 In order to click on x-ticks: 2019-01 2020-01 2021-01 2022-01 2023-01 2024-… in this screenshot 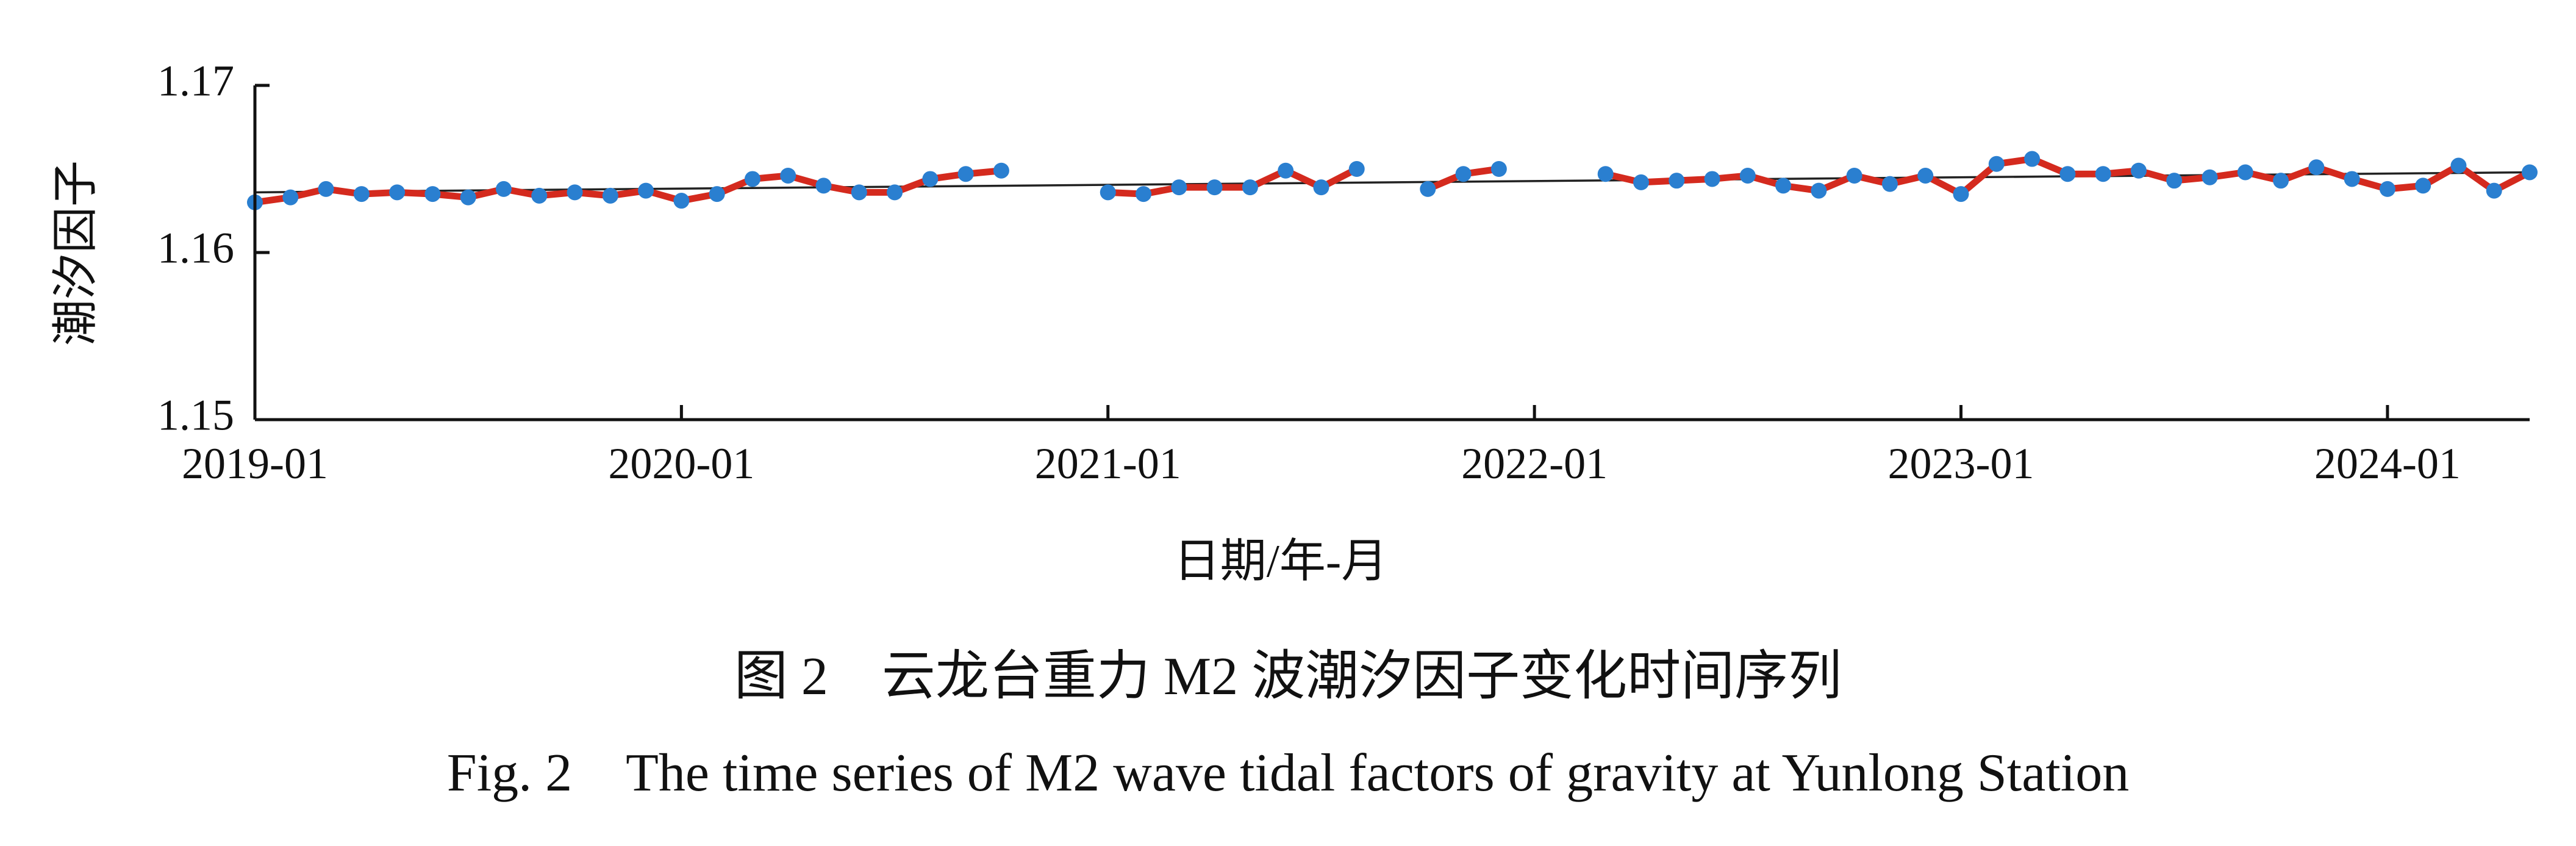, I will do `click(1321, 446)`.